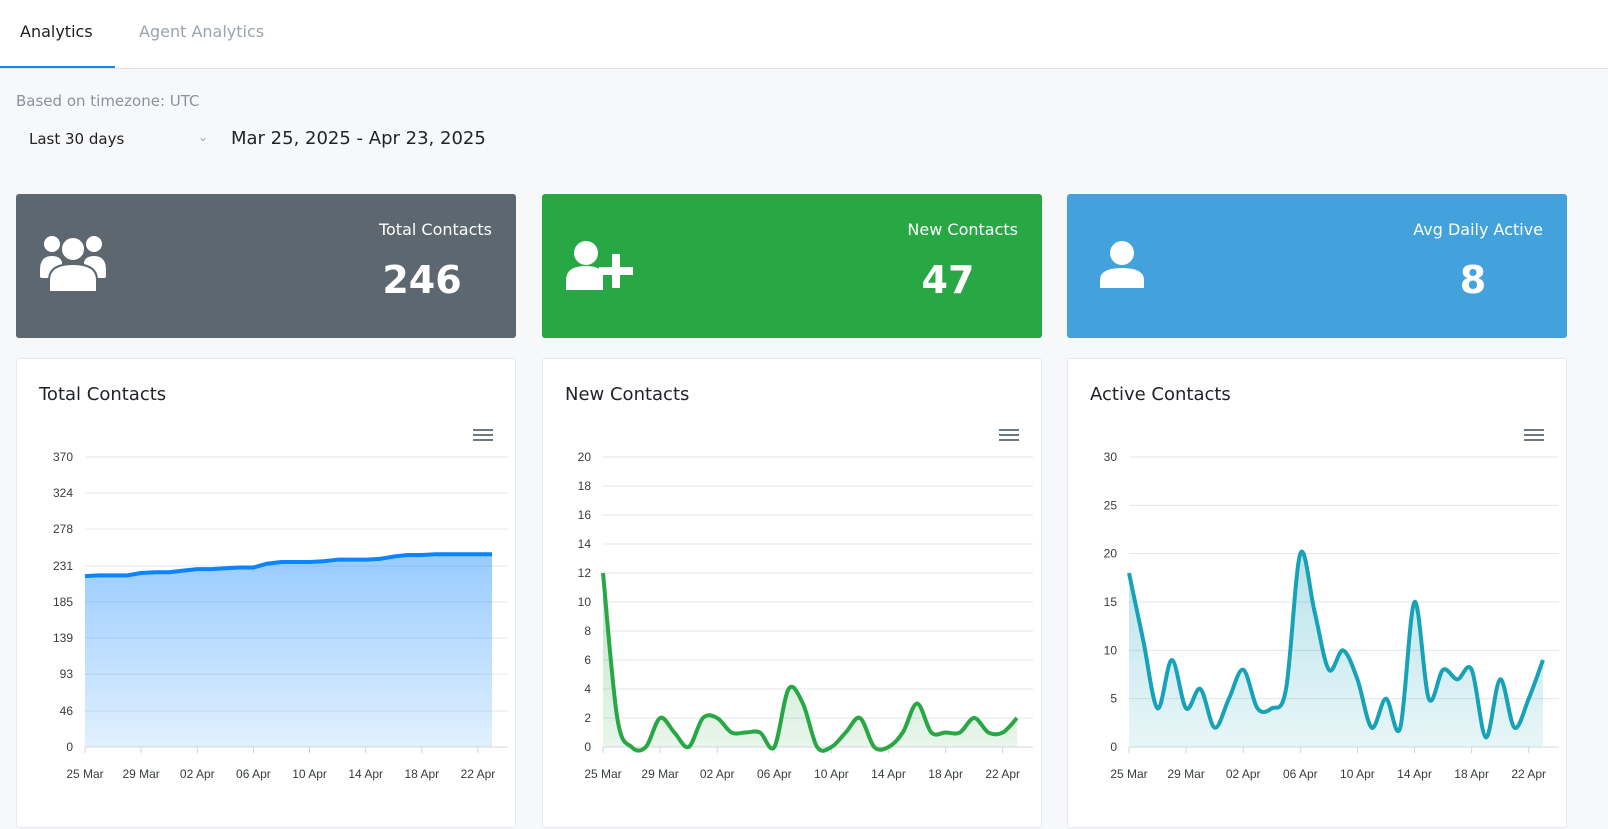 The image size is (1608, 829). I want to click on y-tick-label: 16, so click(585, 515).